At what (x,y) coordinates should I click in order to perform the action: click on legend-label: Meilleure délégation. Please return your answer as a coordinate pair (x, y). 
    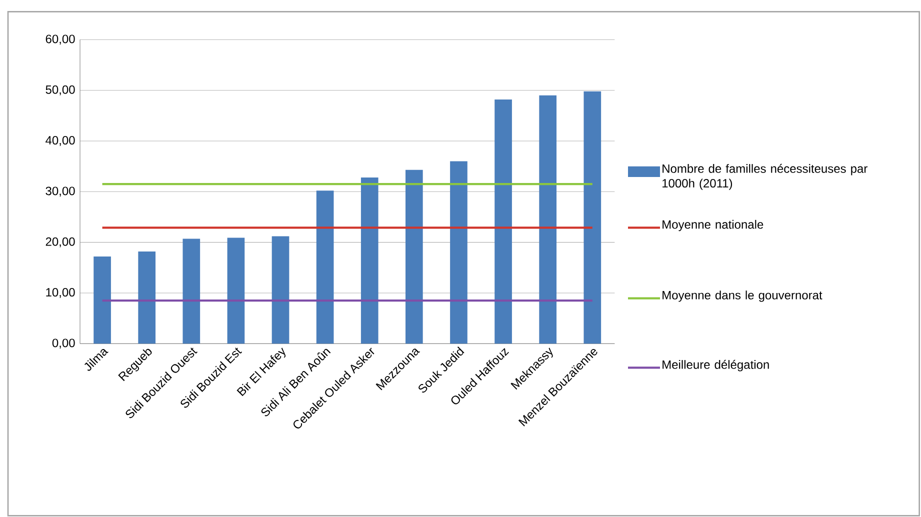
    Looking at the image, I should click on (715, 366).